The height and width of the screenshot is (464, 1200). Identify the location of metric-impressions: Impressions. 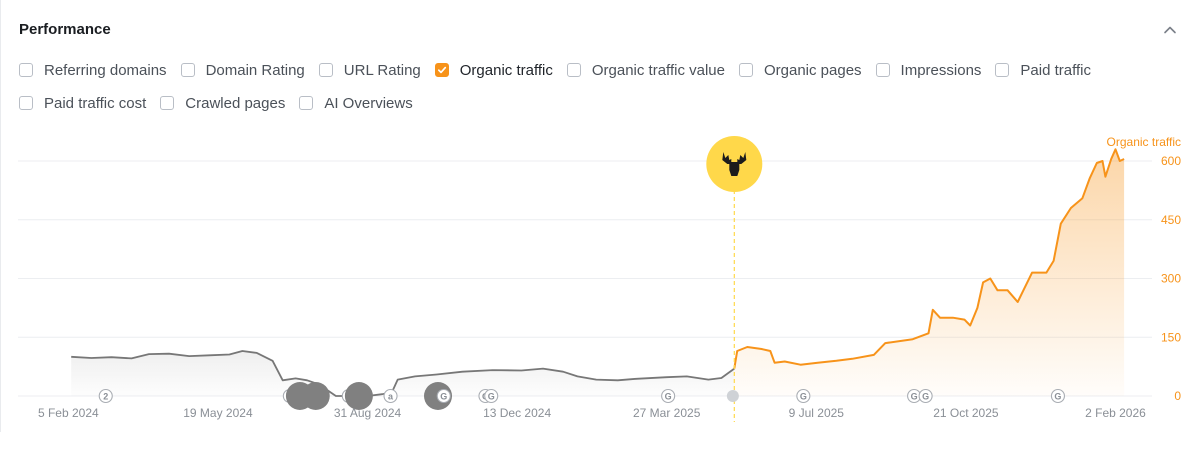
(928, 70).